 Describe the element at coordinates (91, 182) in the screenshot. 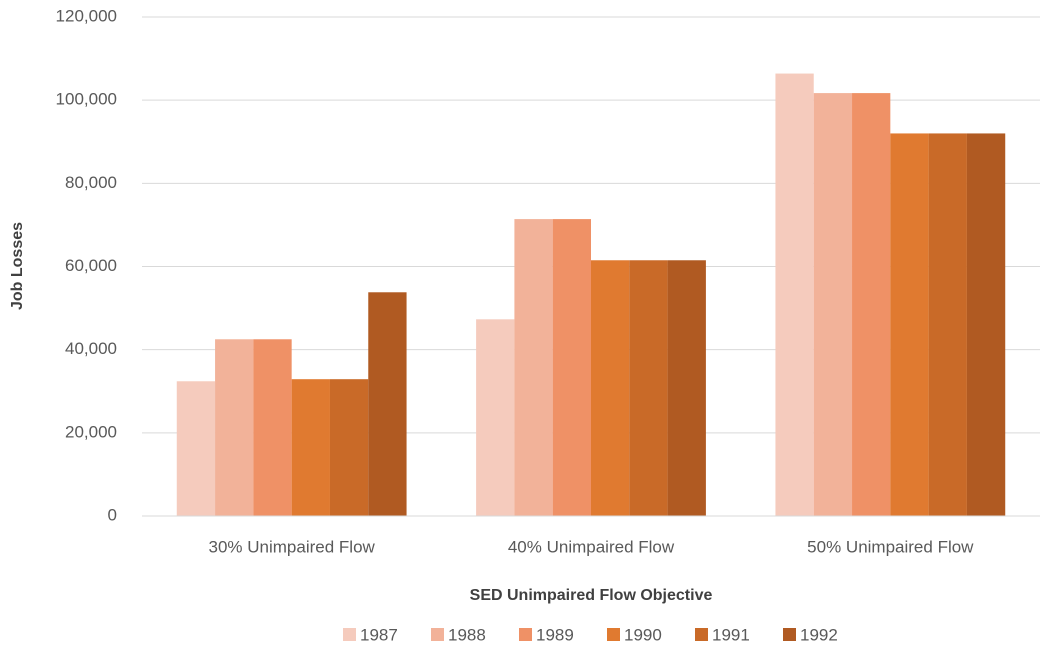

I see `y-tick-label: 80,000` at that location.